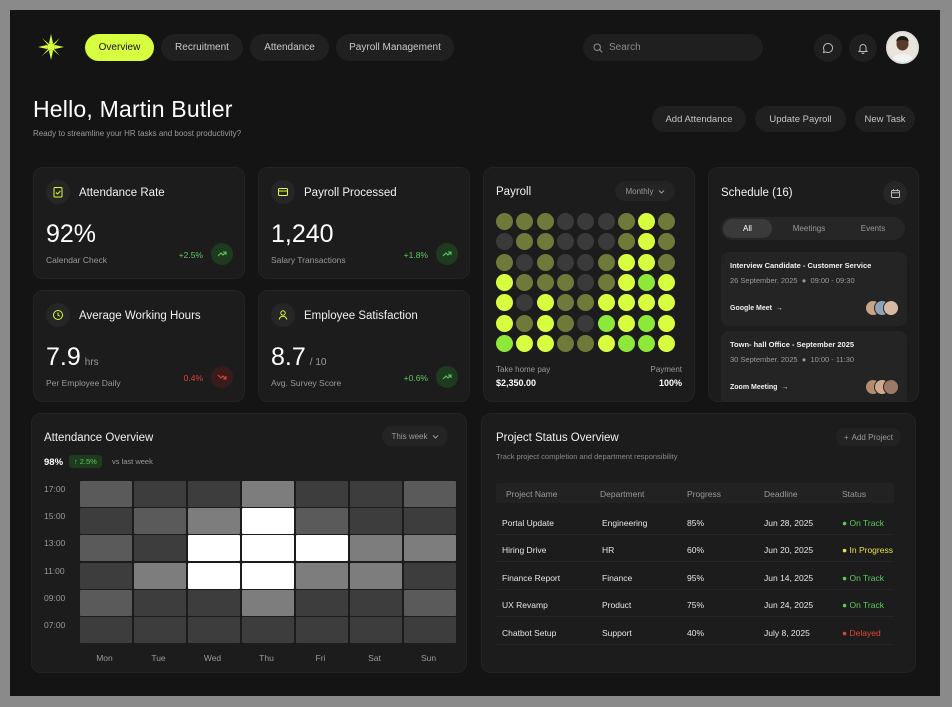  I want to click on search-bar, so click(673, 47).